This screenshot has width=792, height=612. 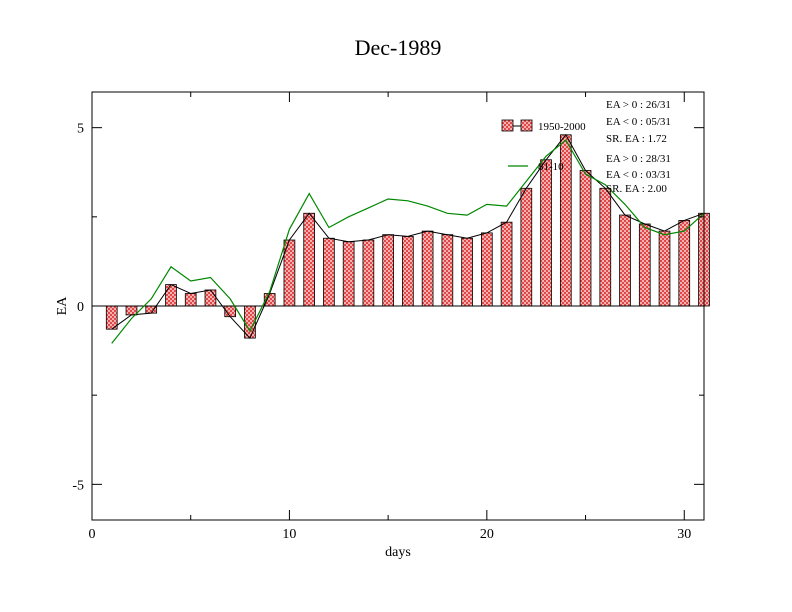 I want to click on y-tick-label: -5, so click(x=78, y=485).